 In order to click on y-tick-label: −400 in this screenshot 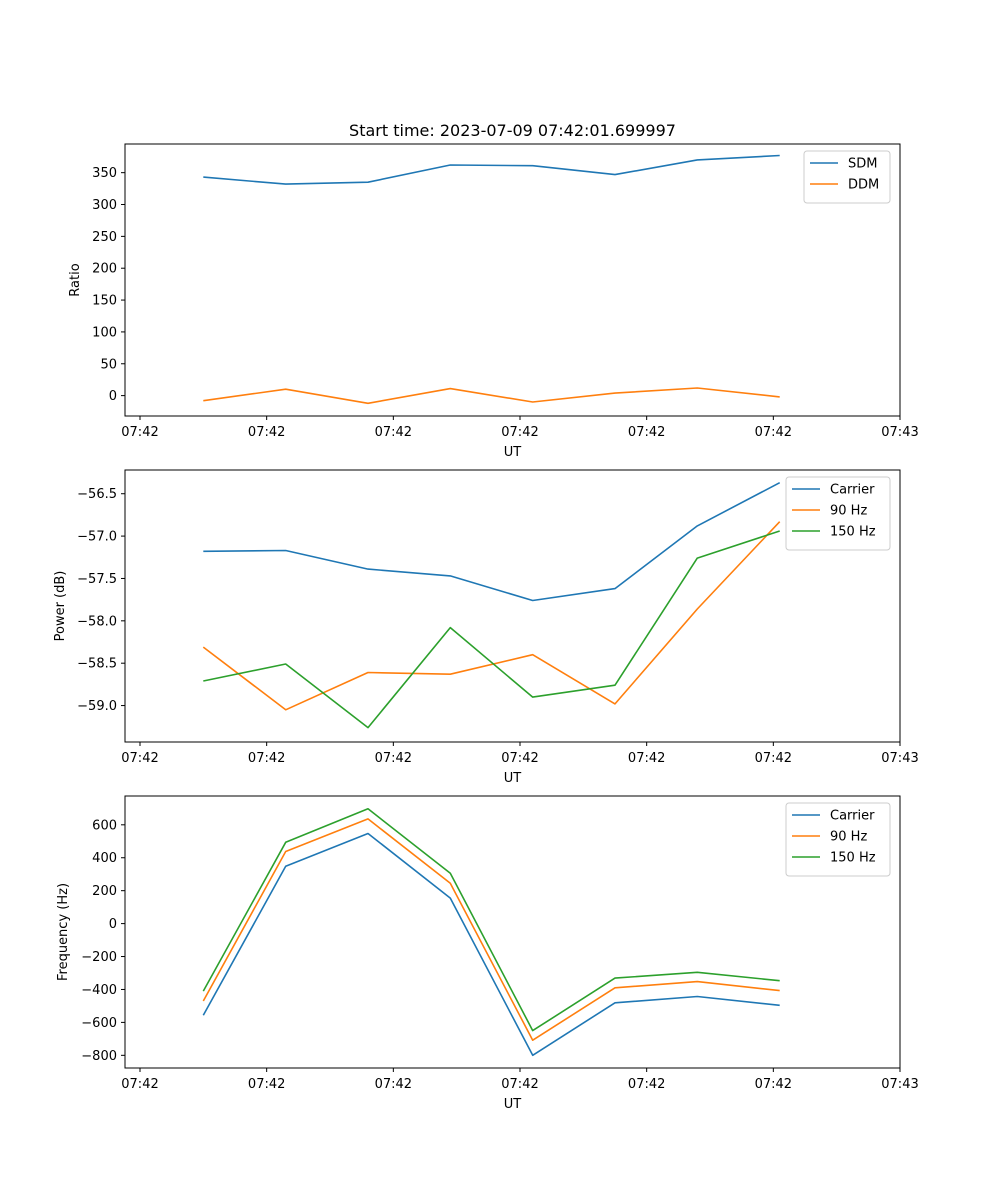, I will do `click(99, 990)`.